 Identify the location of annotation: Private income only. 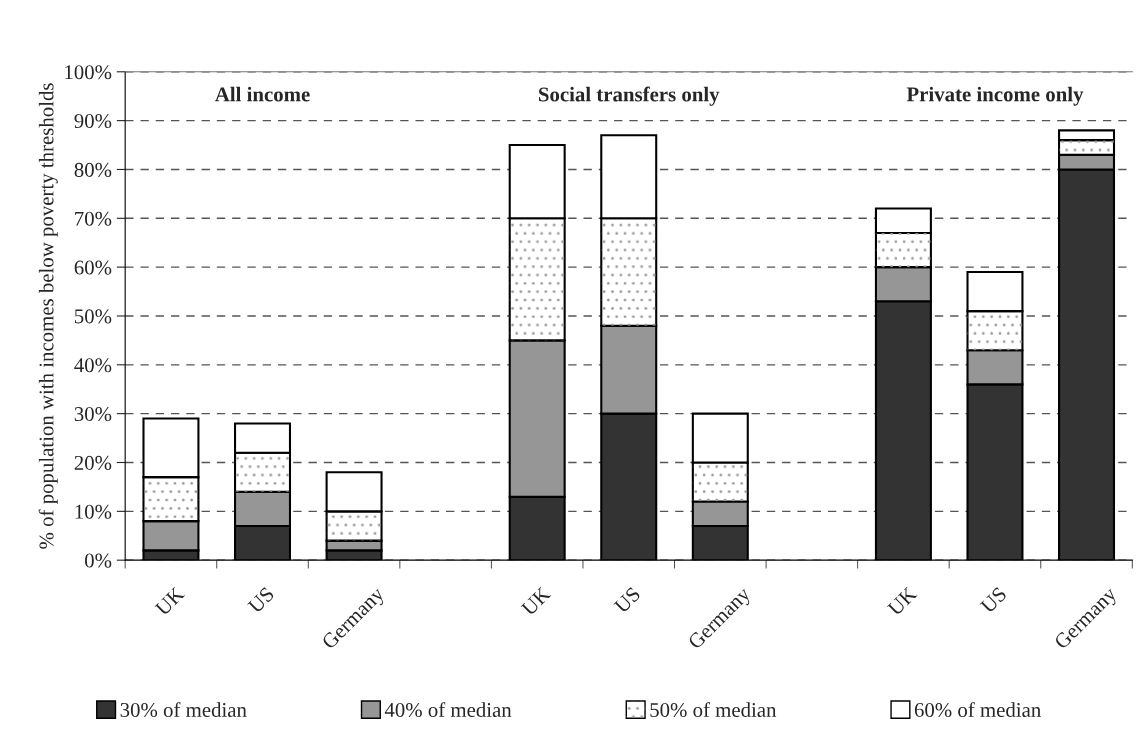
(995, 96).